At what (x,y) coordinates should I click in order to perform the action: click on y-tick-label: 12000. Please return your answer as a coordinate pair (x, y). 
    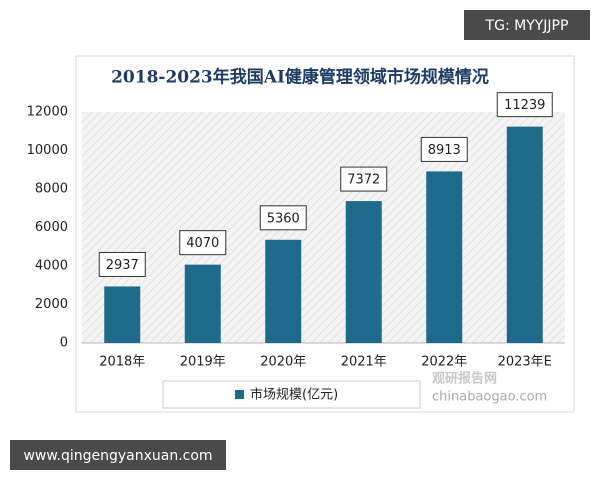
    Looking at the image, I should click on (47, 112).